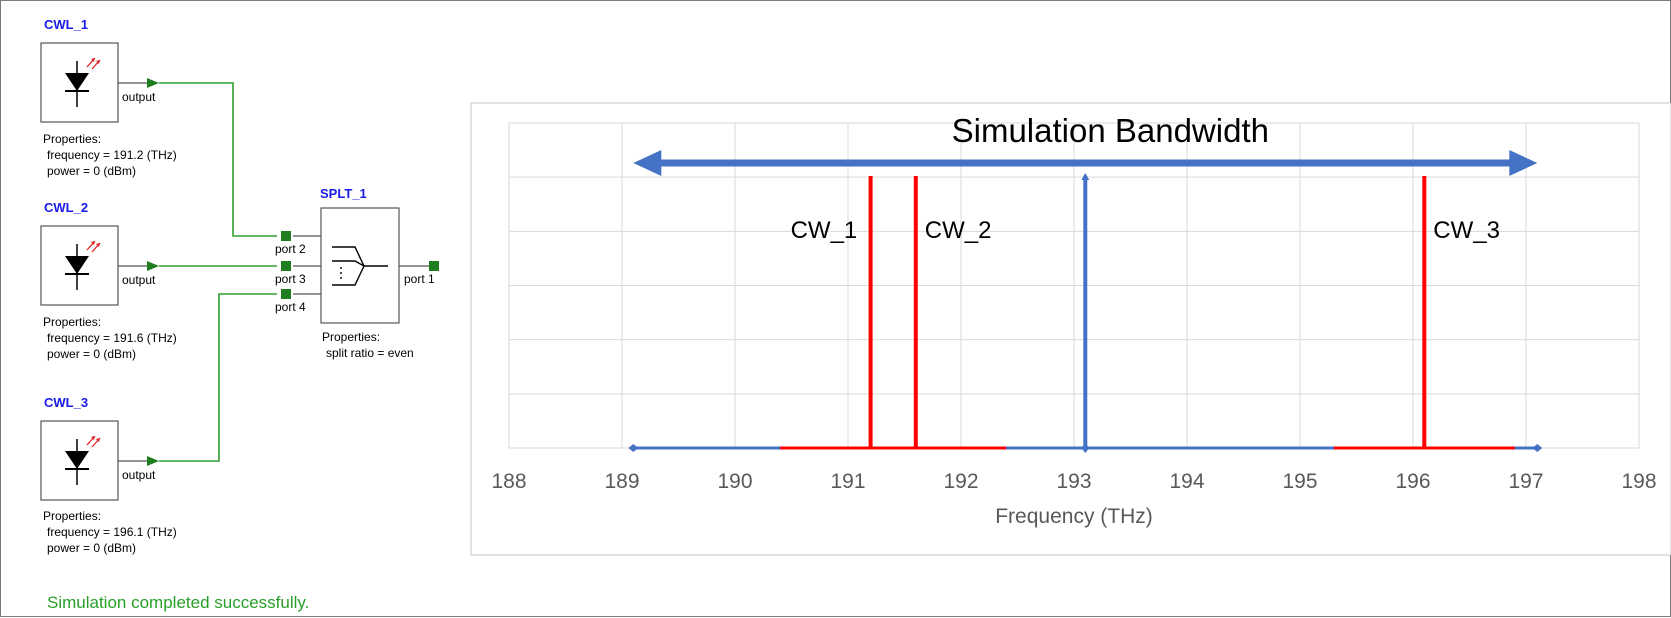 The height and width of the screenshot is (618, 1671). What do you see at coordinates (1523, 163) in the screenshot?
I see `arrow-right-head` at bounding box center [1523, 163].